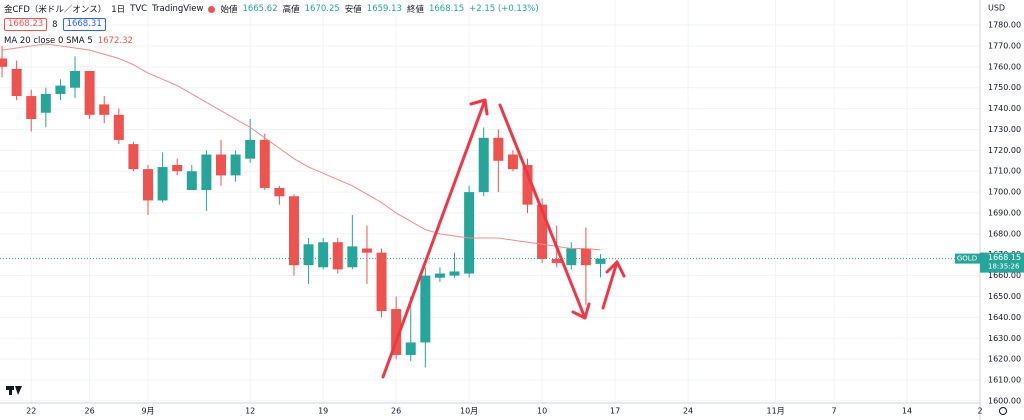 The image size is (1024, 420). Describe the element at coordinates (415, 10) in the screenshot. I see `close-label: 終値` at that location.